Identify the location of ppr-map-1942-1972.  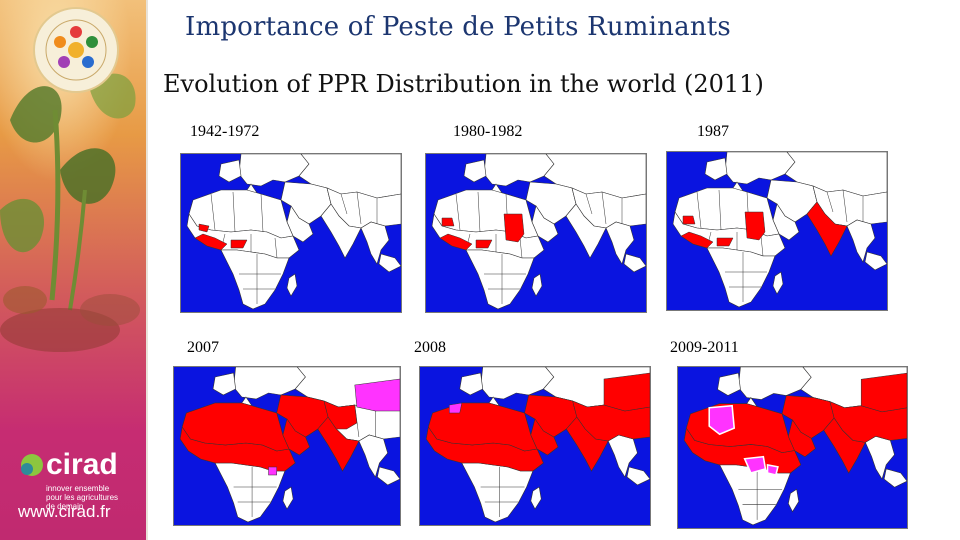
(291, 233).